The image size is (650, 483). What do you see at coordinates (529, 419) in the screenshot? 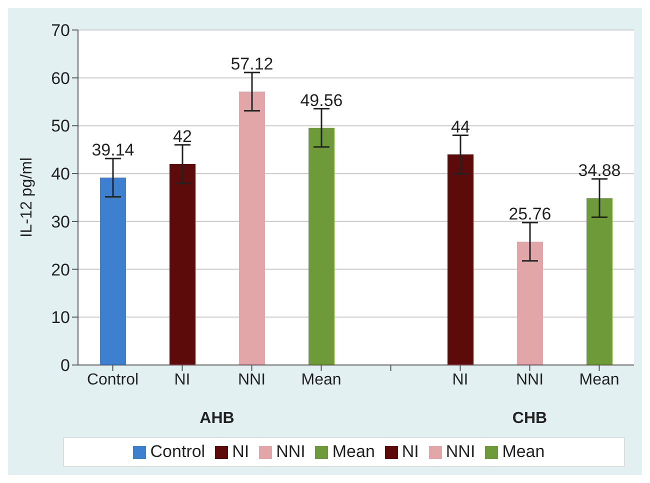
I see `text: CHB` at bounding box center [529, 419].